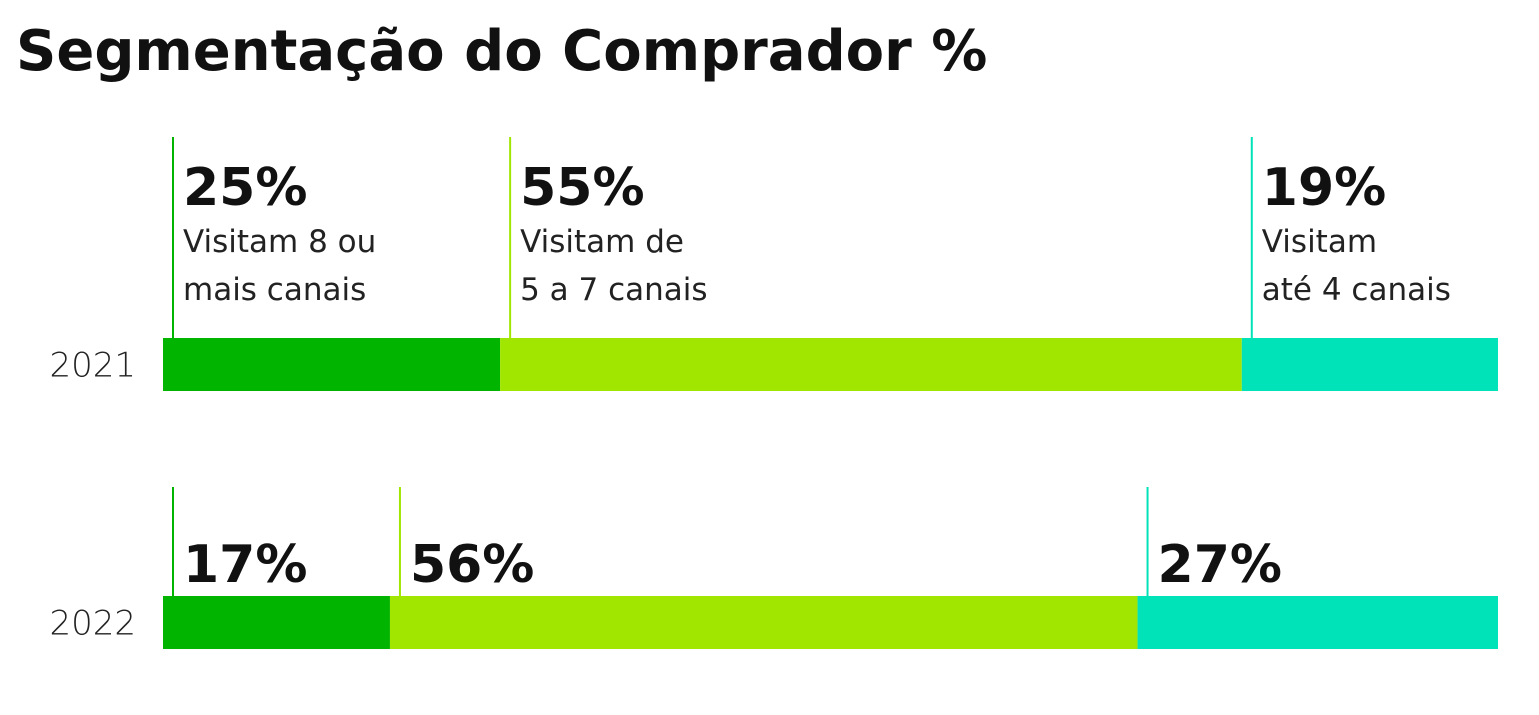 Image resolution: width=1539 pixels, height=715 pixels. Describe the element at coordinates (92, 624) in the screenshot. I see `category-label: 2022` at that location.